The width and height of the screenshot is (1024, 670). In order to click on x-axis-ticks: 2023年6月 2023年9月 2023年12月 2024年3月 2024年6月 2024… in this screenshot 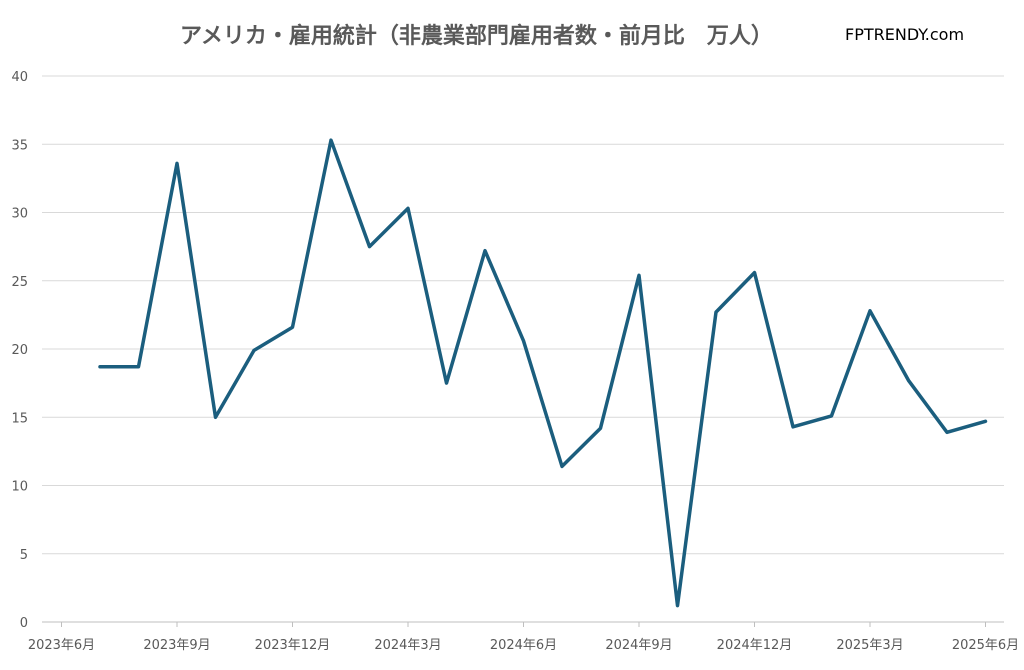, I will do `click(523, 637)`.